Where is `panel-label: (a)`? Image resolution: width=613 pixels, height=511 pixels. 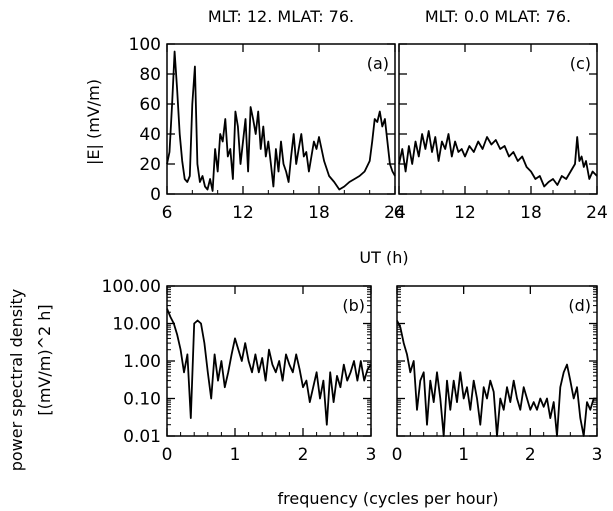
panel-label: (a) is located at coordinates (378, 63).